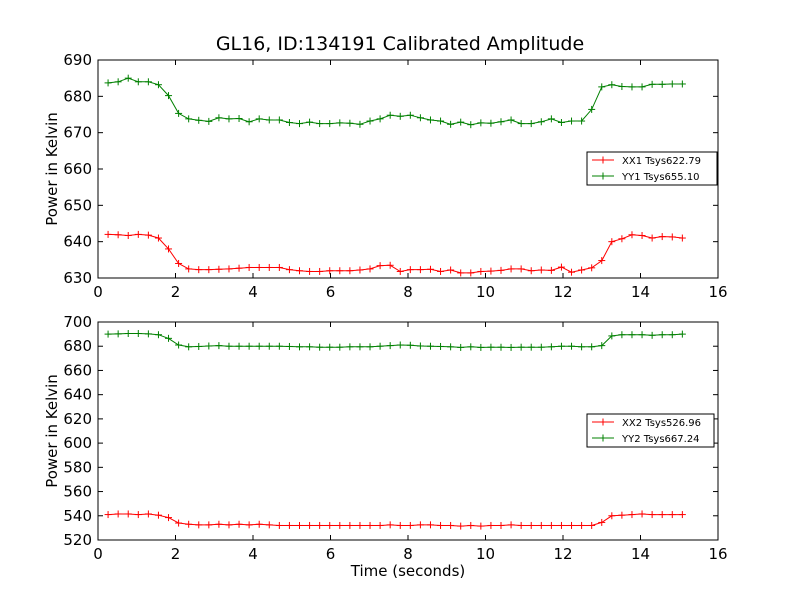  Describe the element at coordinates (650, 430) in the screenshot. I see `legend: XX2 Tsys526.96 YY2 Tsys667.24` at that location.